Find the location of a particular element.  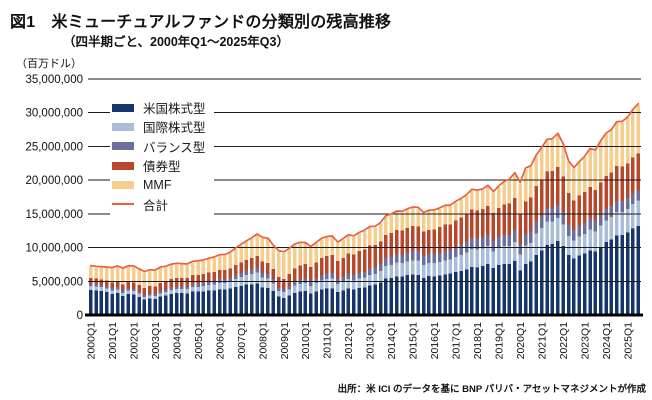

legend-item-5: 合計 is located at coordinates (159, 203).